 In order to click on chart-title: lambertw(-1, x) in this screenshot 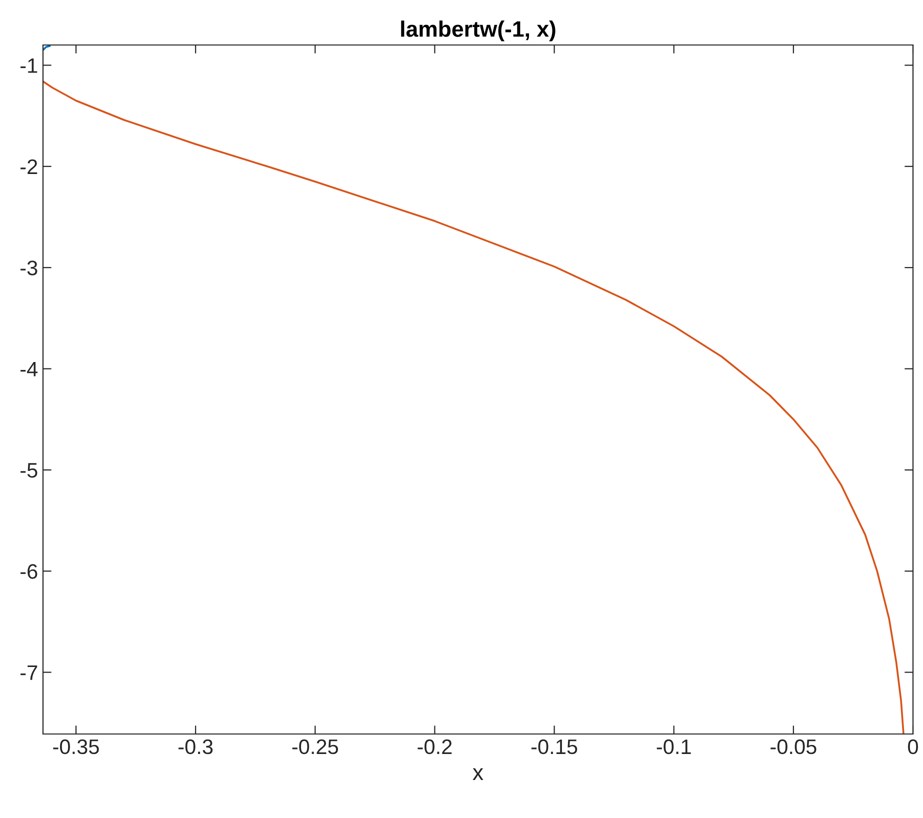, I will do `click(478, 31)`.